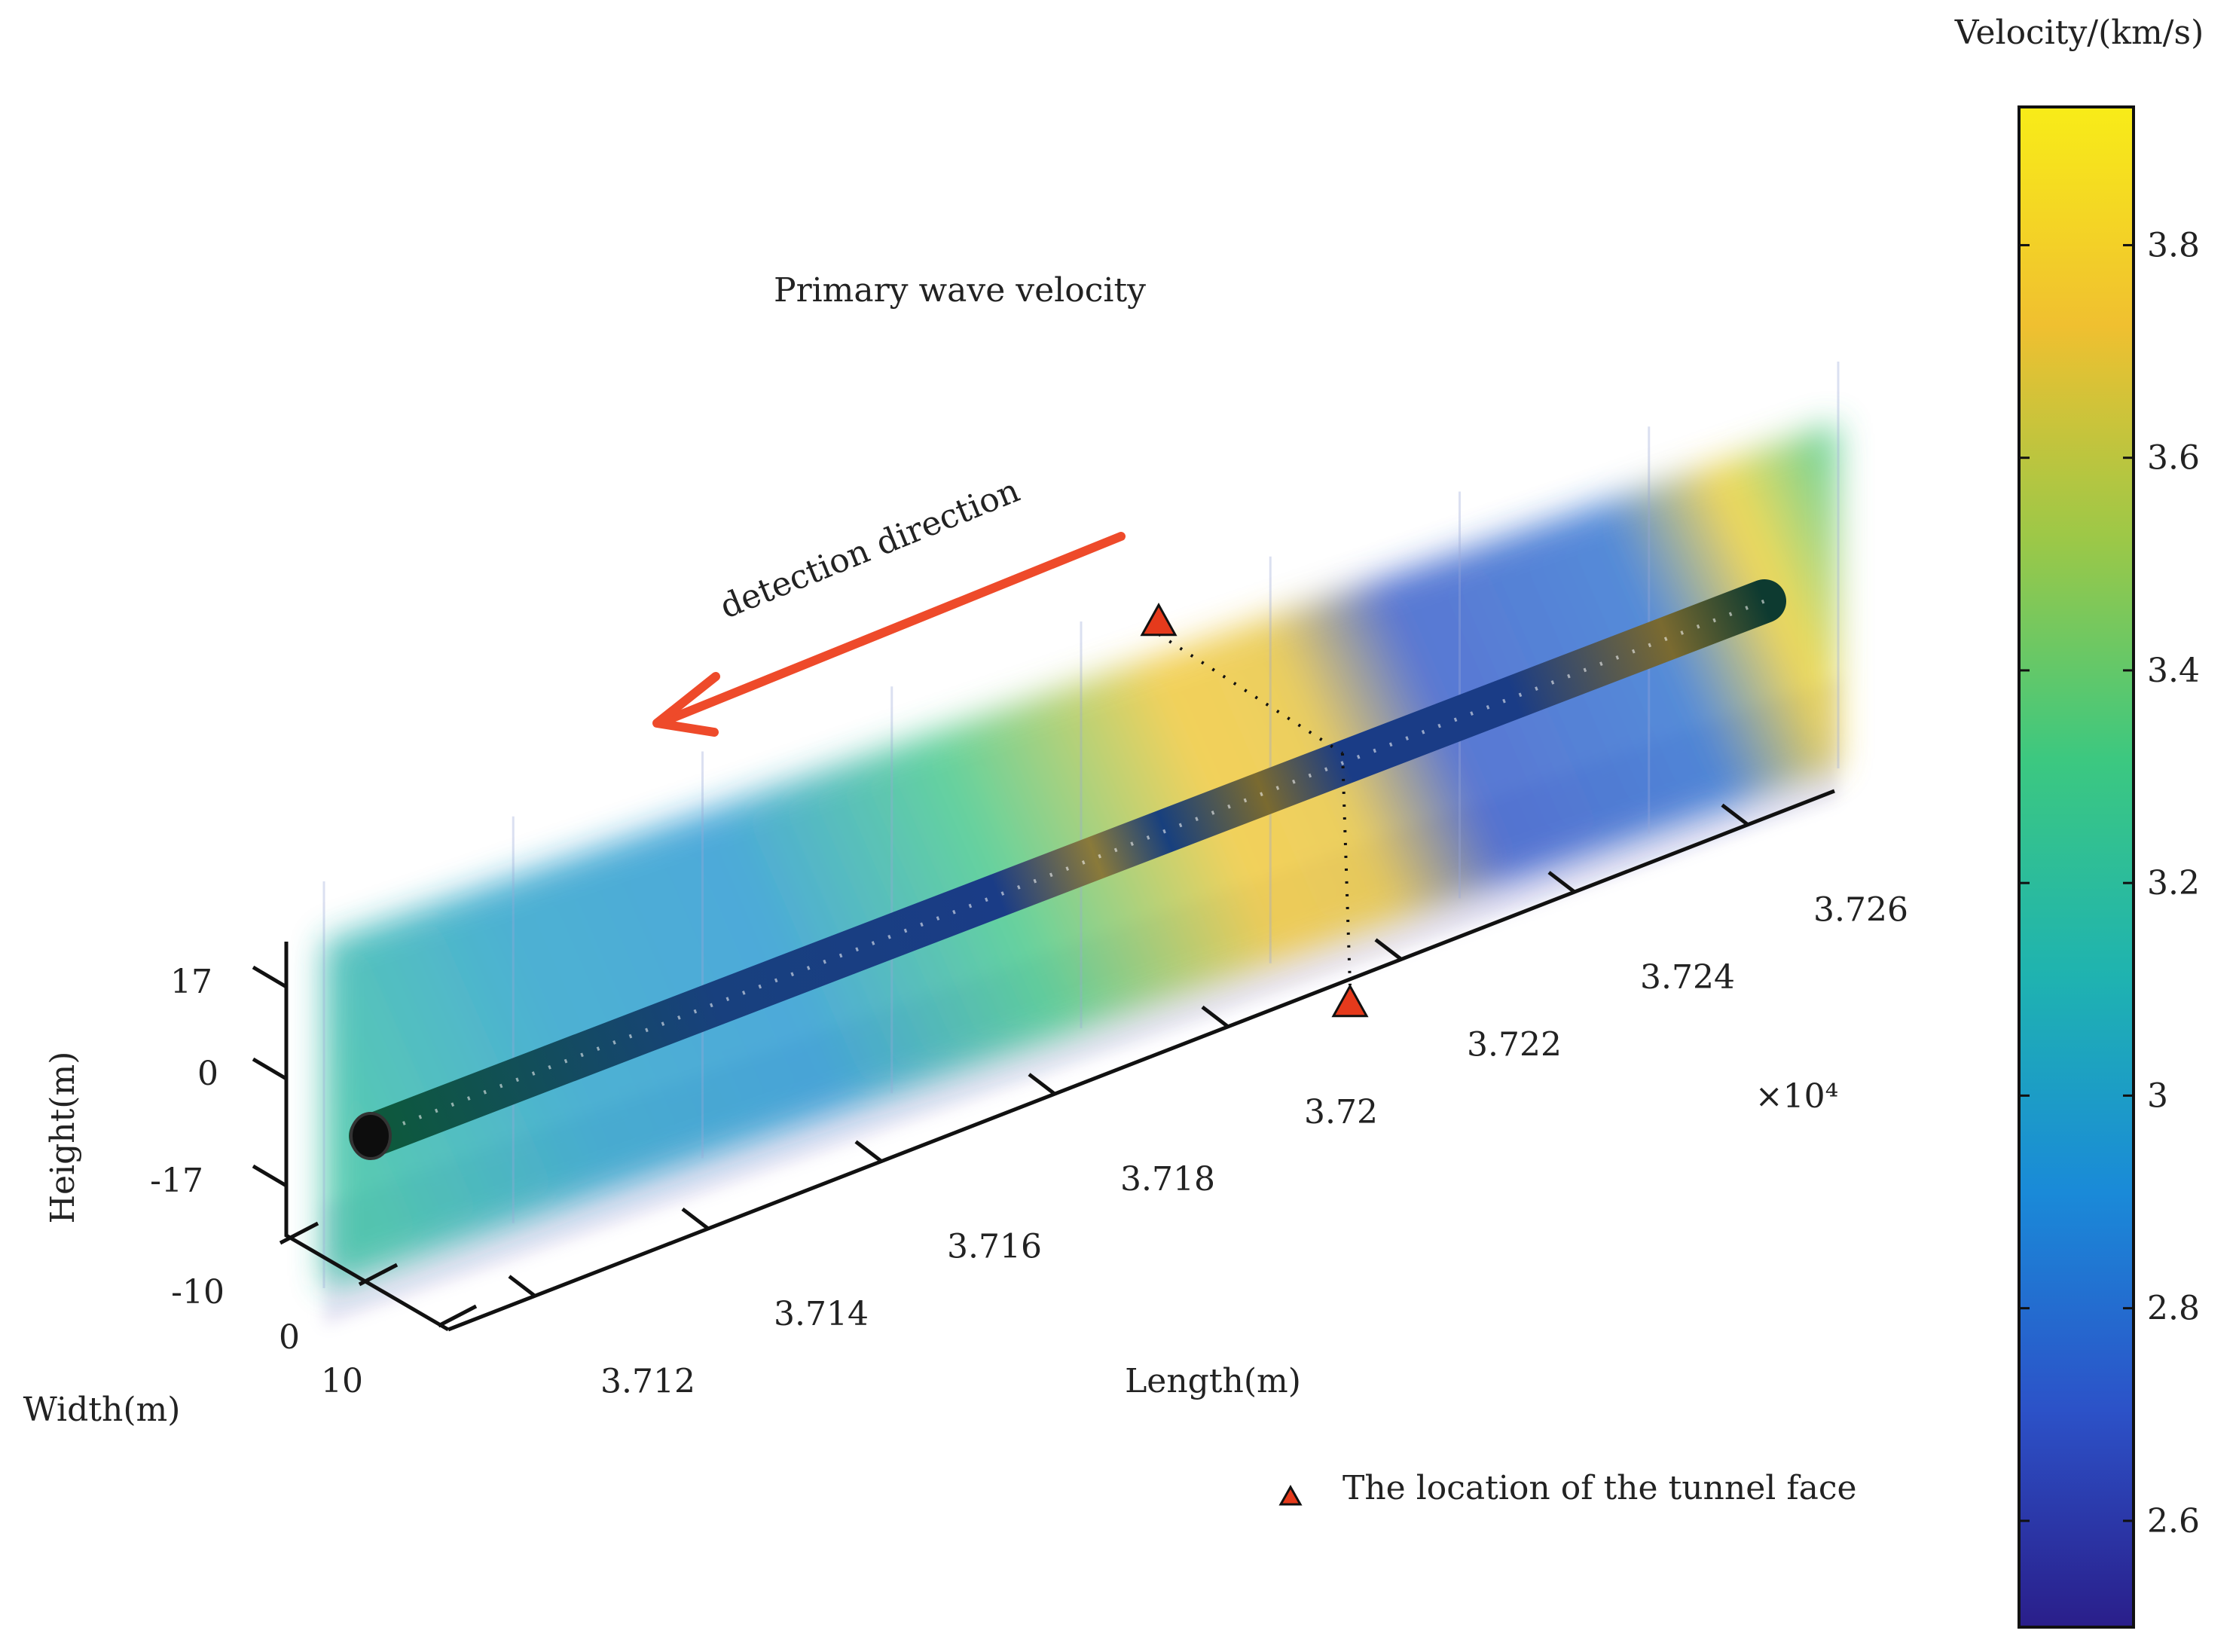 The image size is (2239, 1652). I want to click on height-tick-label: 0, so click(207, 1074).